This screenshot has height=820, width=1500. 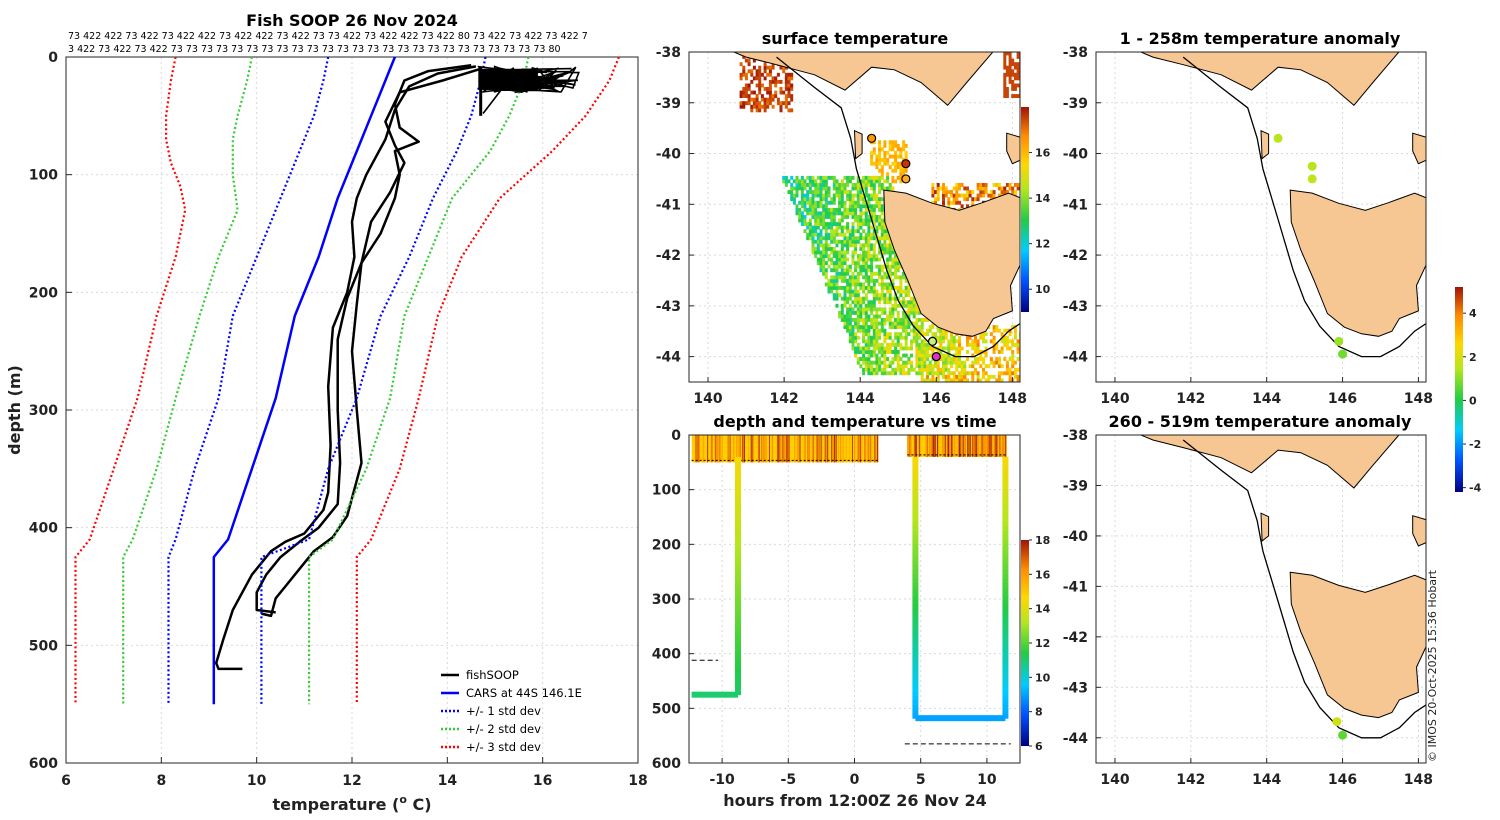 What do you see at coordinates (1076, 358) in the screenshot?
I see `anomaly-shallow-ytick-label: -44` at bounding box center [1076, 358].